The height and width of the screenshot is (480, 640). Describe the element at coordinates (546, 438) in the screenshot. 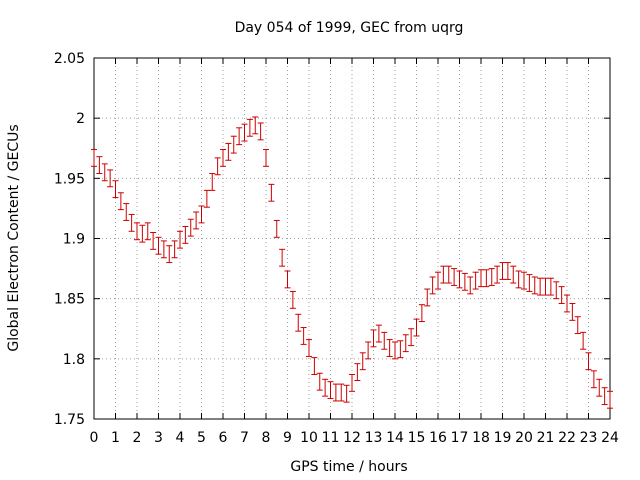

I see `x-tick-label: 21` at that location.